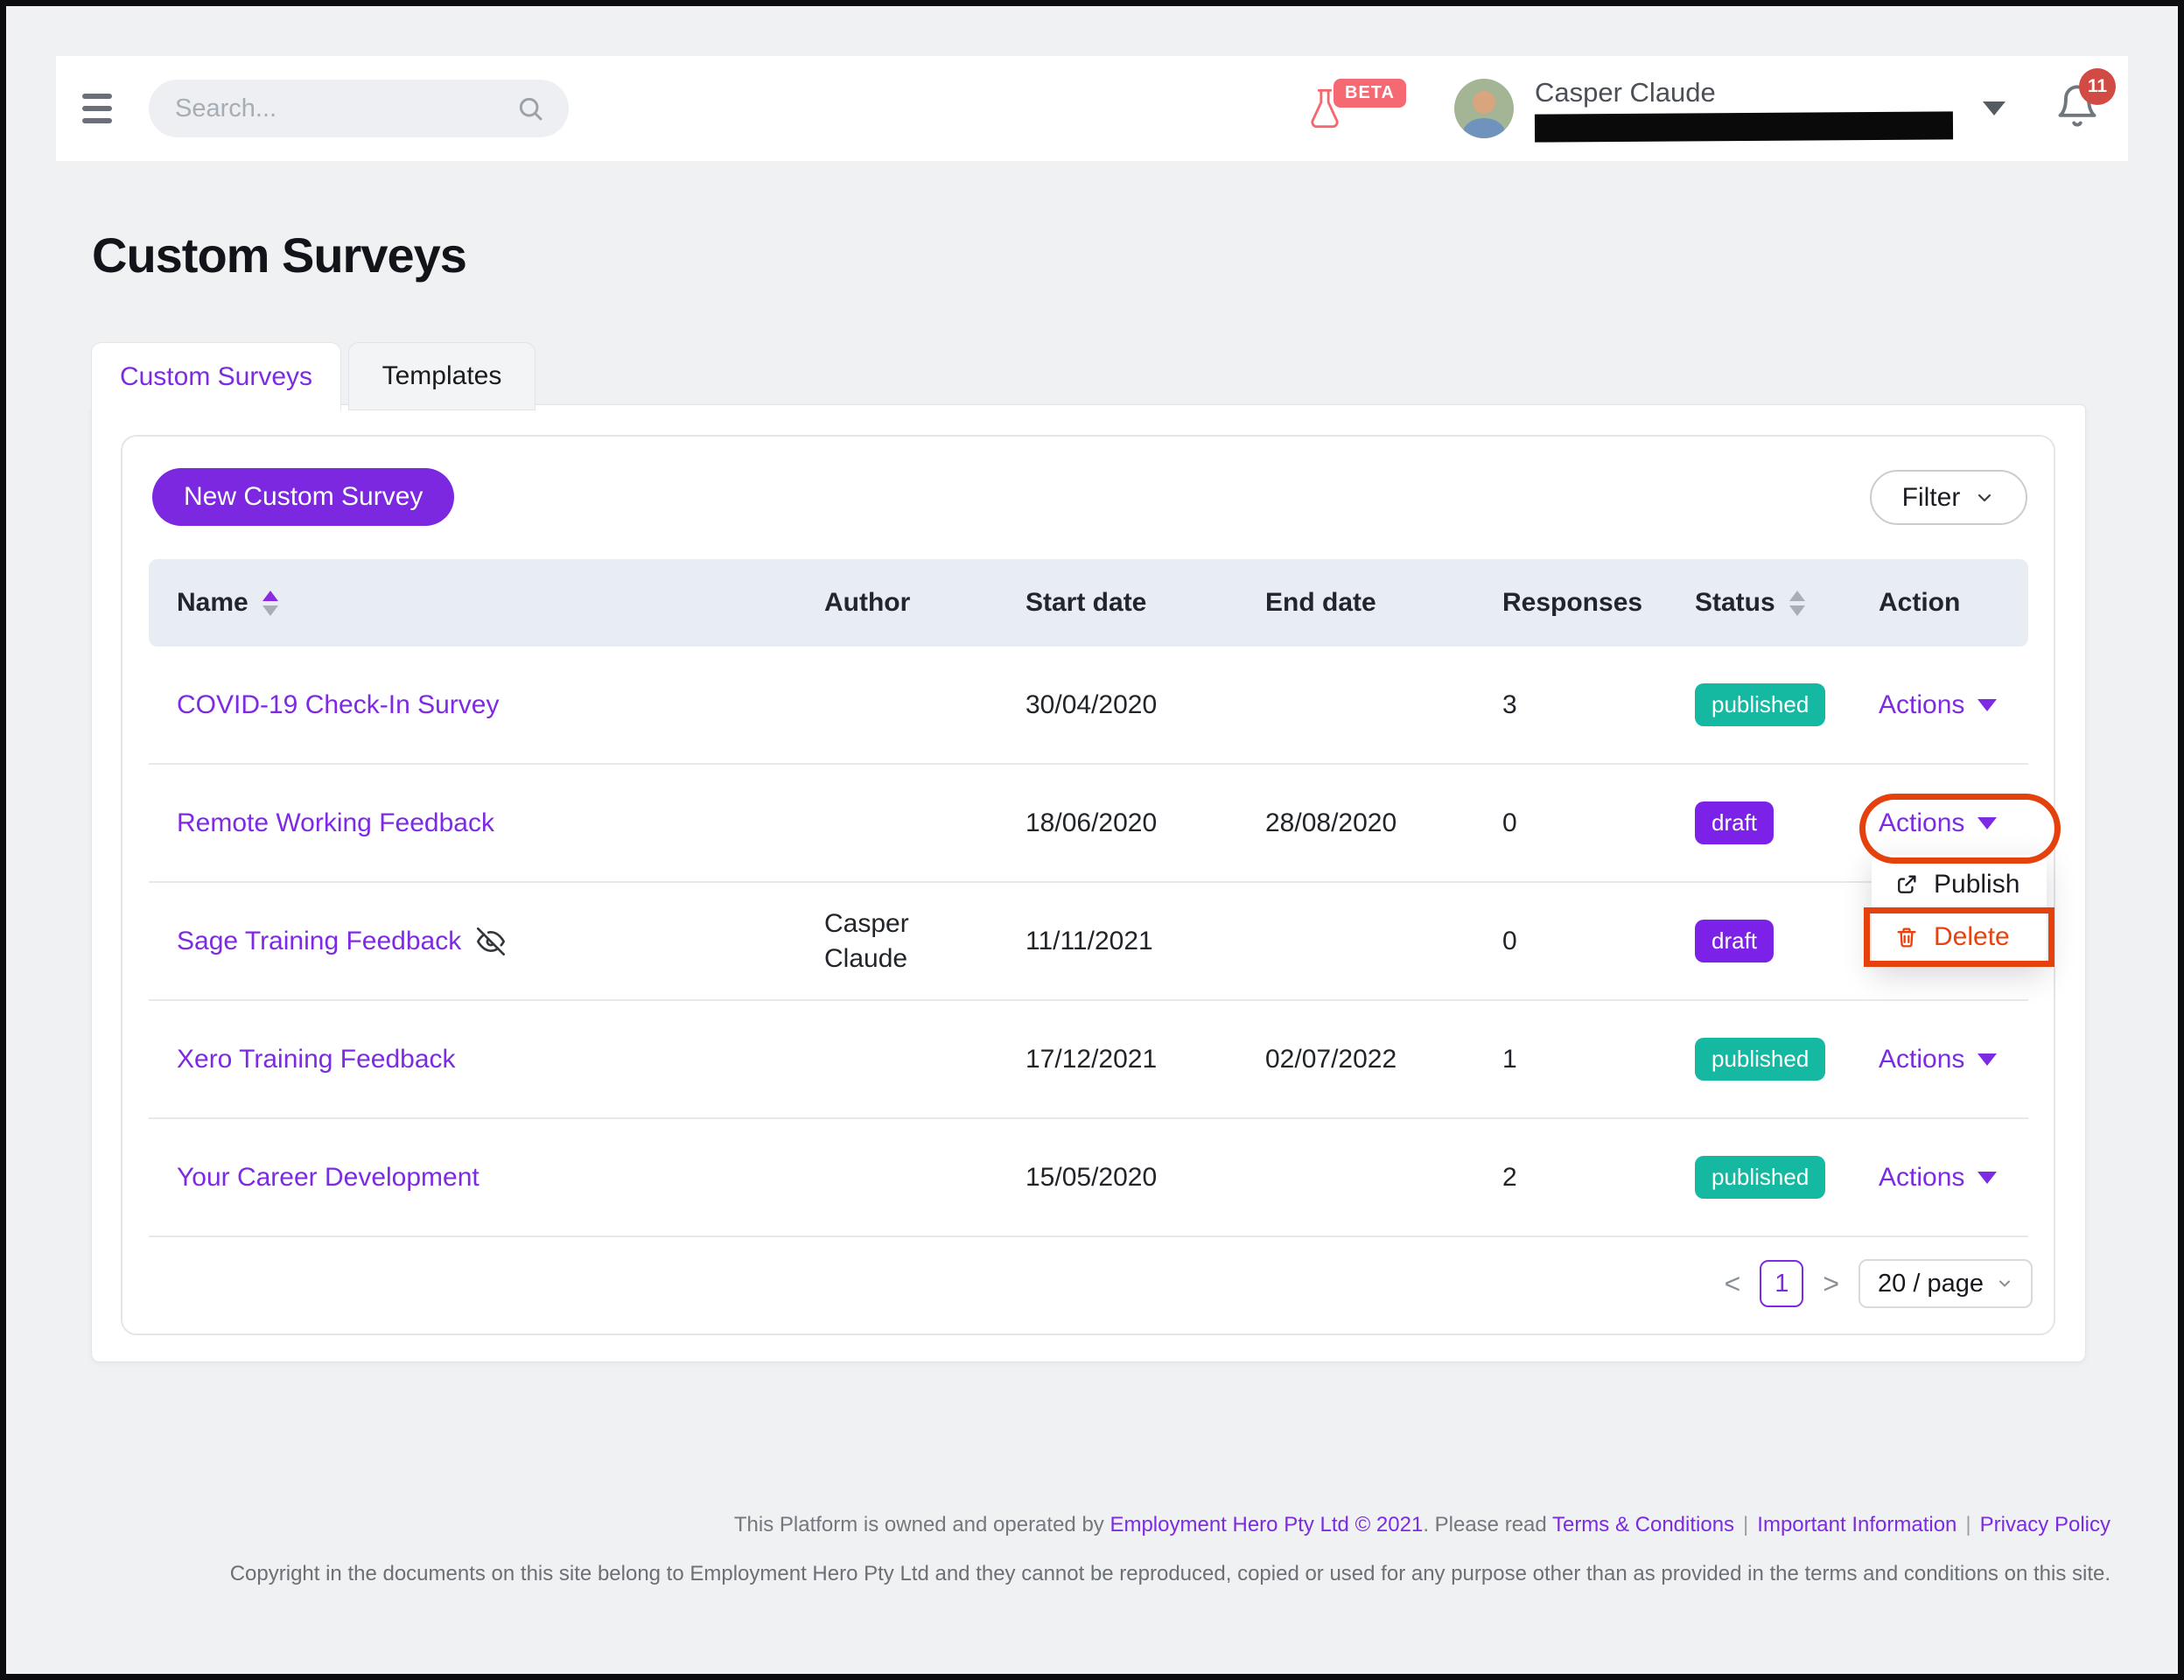 The height and width of the screenshot is (1680, 2184). What do you see at coordinates (530, 108) in the screenshot?
I see `search-icon` at bounding box center [530, 108].